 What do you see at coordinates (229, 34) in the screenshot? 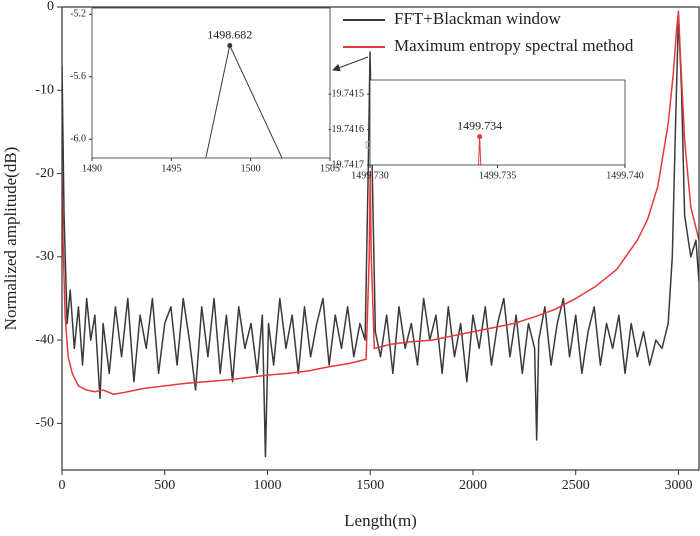
I see `annotation: 1498.682` at bounding box center [229, 34].